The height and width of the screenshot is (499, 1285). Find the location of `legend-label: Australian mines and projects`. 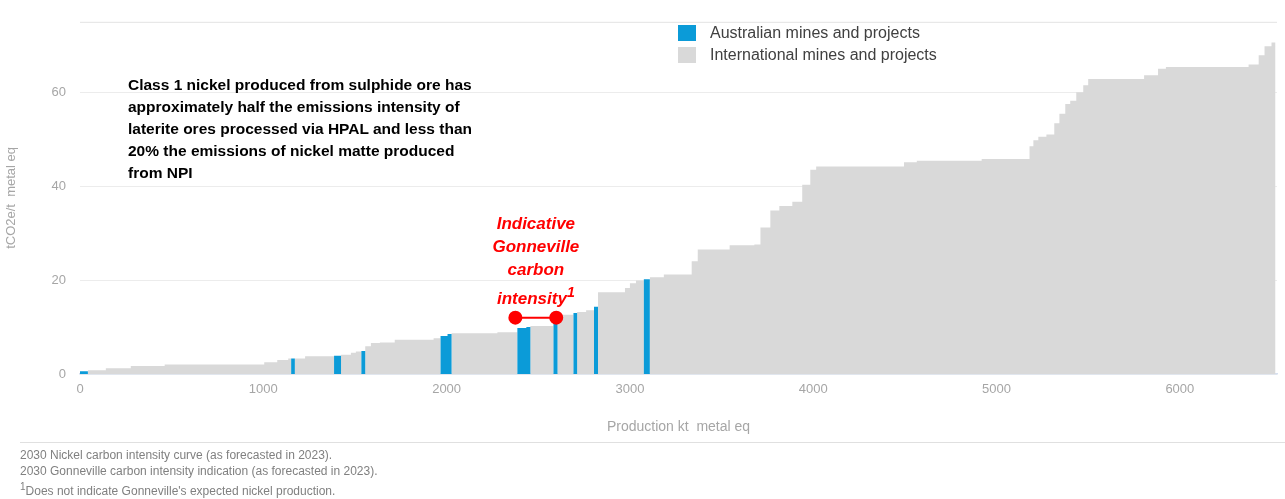

legend-label: Australian mines and projects is located at coordinates (815, 33).